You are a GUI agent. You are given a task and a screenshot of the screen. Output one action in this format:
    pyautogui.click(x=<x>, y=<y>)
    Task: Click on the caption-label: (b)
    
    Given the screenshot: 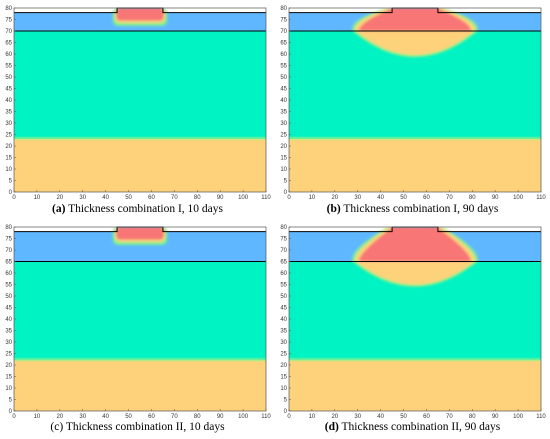 What is the action you would take?
    pyautogui.click(x=333, y=209)
    